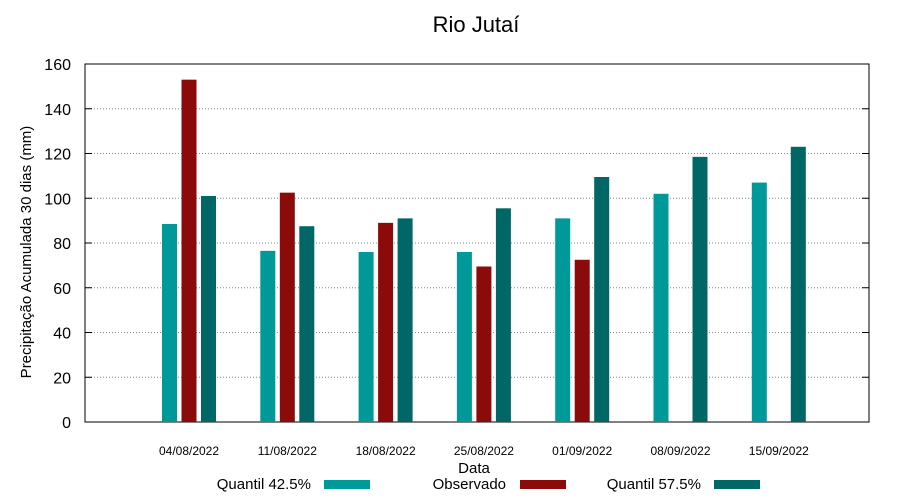 This screenshot has width=900, height=500. Describe the element at coordinates (386, 451) in the screenshot. I see `x-tick-label: 18/08/2022` at that location.